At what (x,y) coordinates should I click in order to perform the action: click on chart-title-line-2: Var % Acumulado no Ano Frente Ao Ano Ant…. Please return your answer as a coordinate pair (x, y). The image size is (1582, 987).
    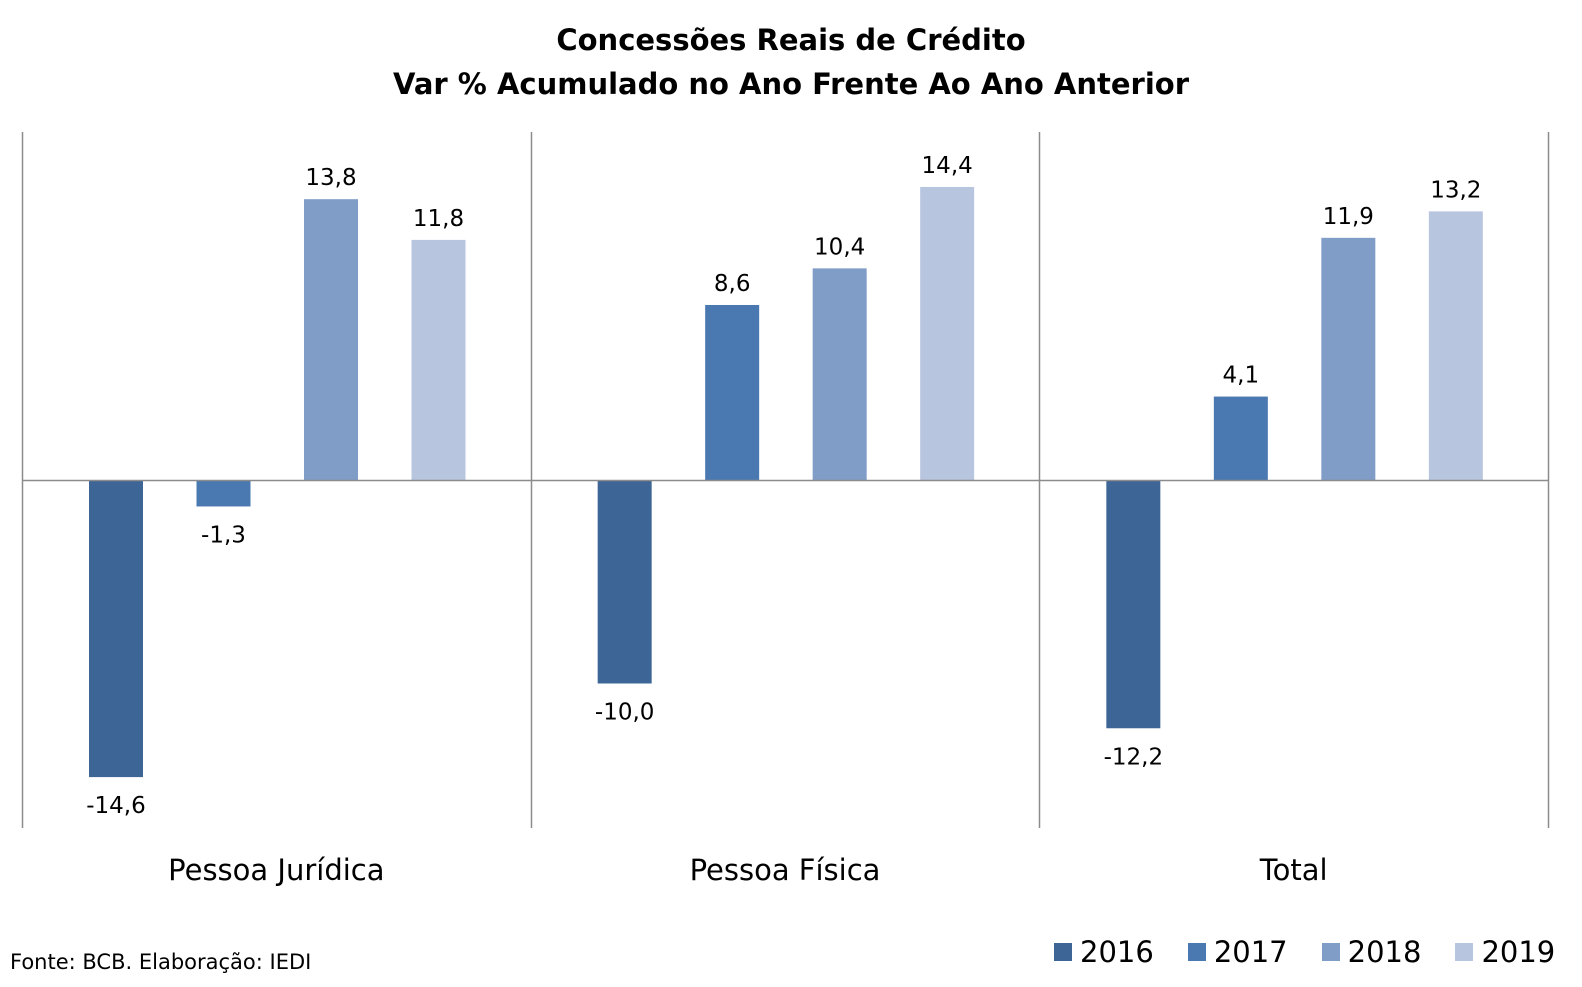
    Looking at the image, I should click on (791, 84).